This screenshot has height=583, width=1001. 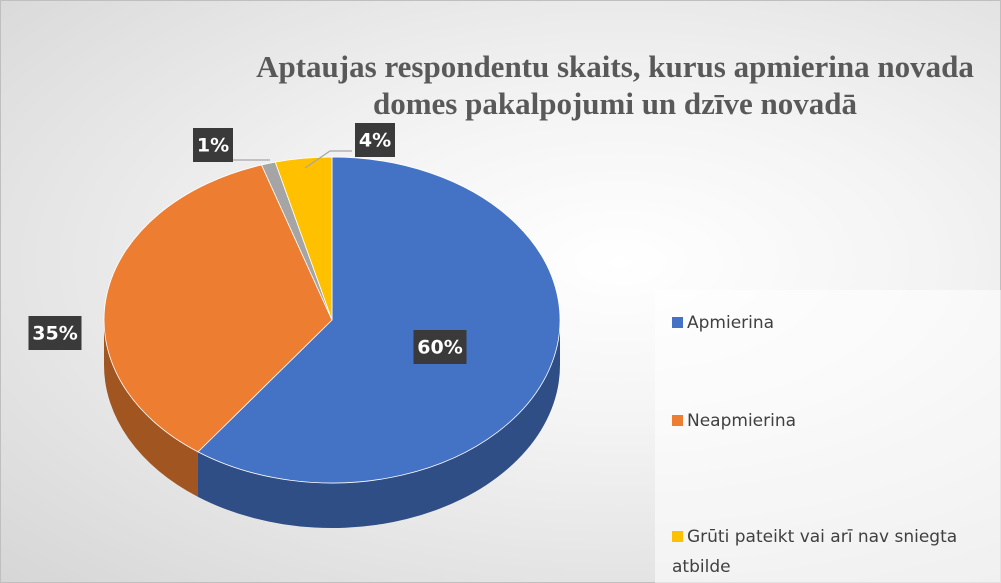 I want to click on legend-label: Neapmierina, so click(x=742, y=421).